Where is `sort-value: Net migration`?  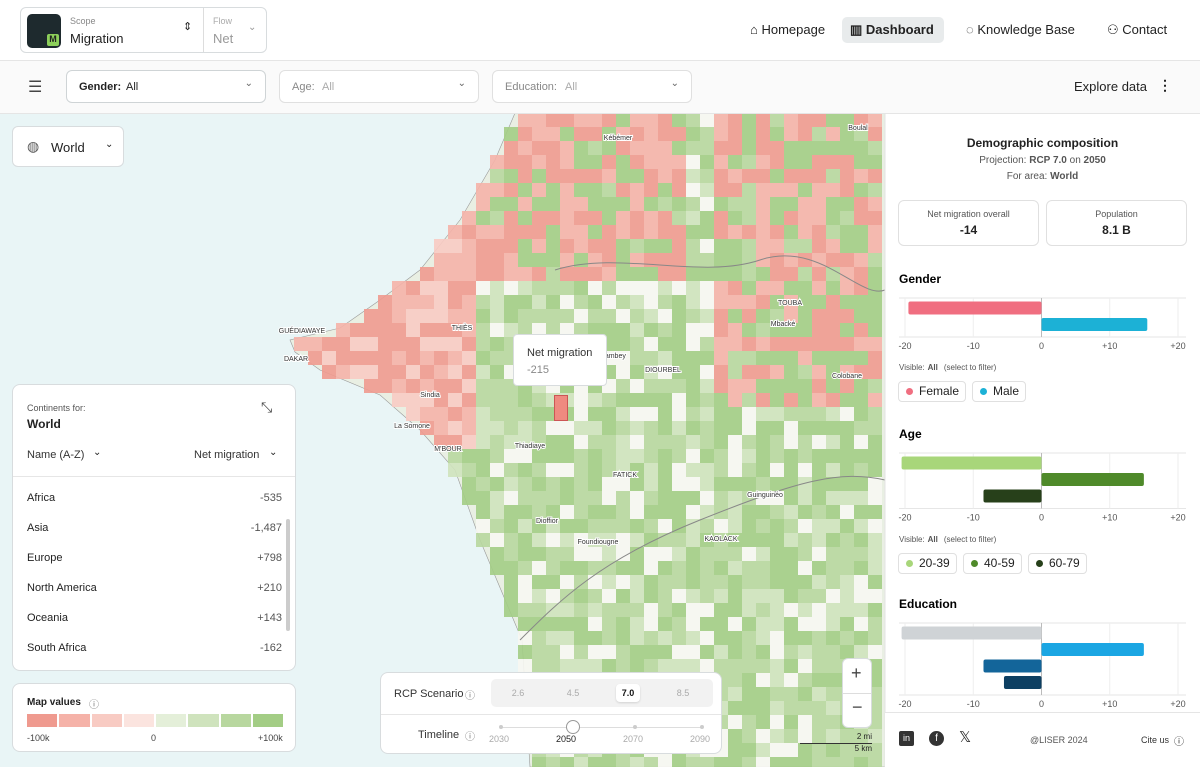
sort-value: Net migration is located at coordinates (227, 455).